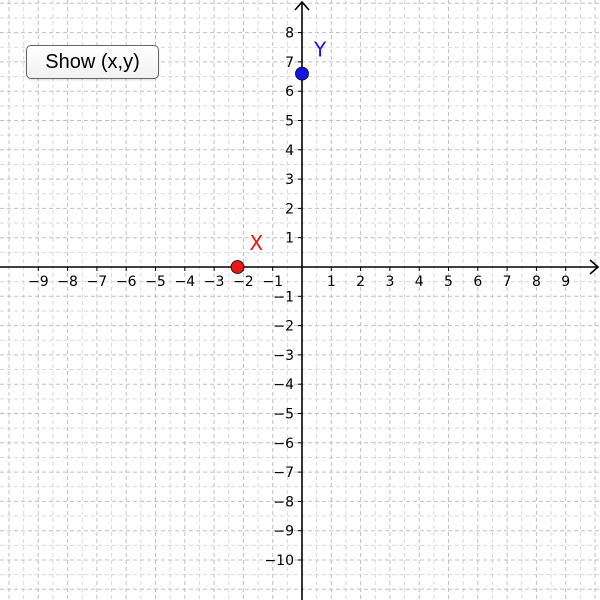 This screenshot has height=600, width=600. I want to click on x-tick-label: 2, so click(360, 282).